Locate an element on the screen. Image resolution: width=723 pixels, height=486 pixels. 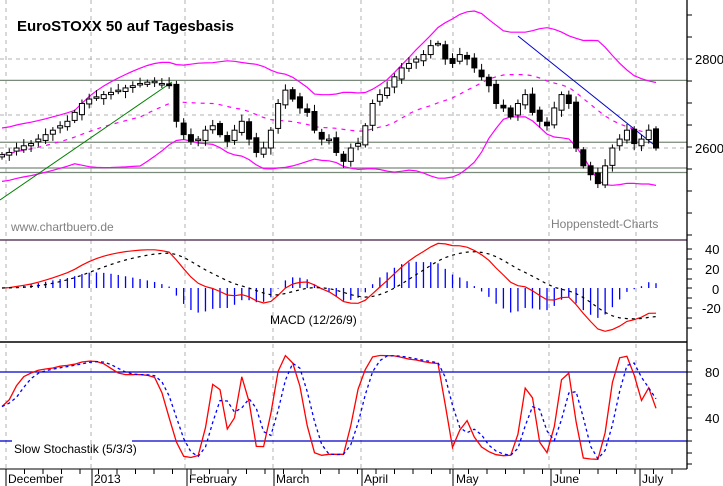
x-label-march: March is located at coordinates (292, 479).